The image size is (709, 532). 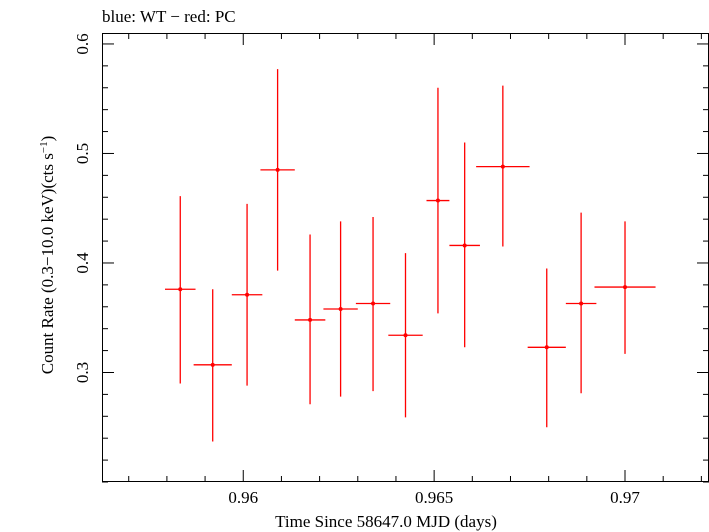 I want to click on y-tick-label: 0.3, so click(x=82, y=372).